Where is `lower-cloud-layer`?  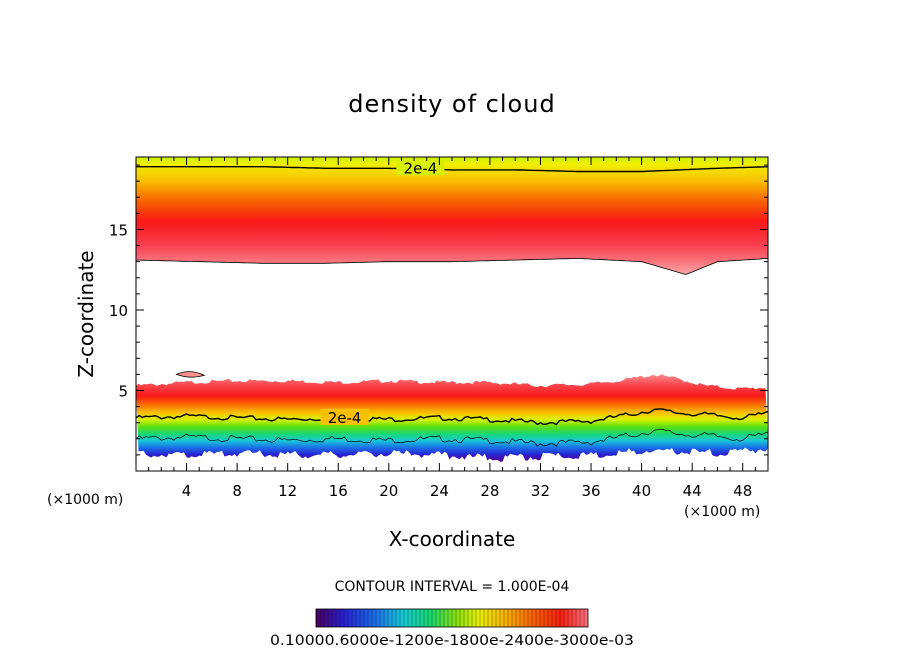
lower-cloud-layer is located at coordinates (452, 418).